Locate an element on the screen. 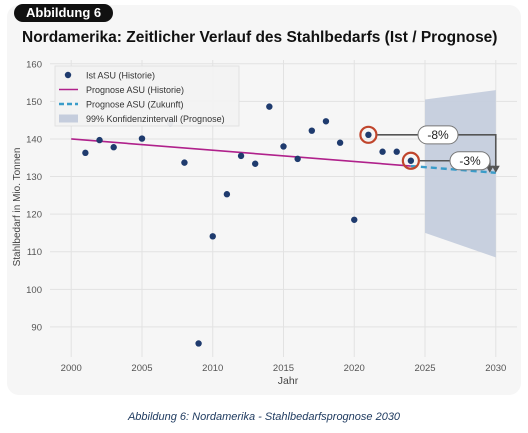  legend-marker-band is located at coordinates (68, 118).